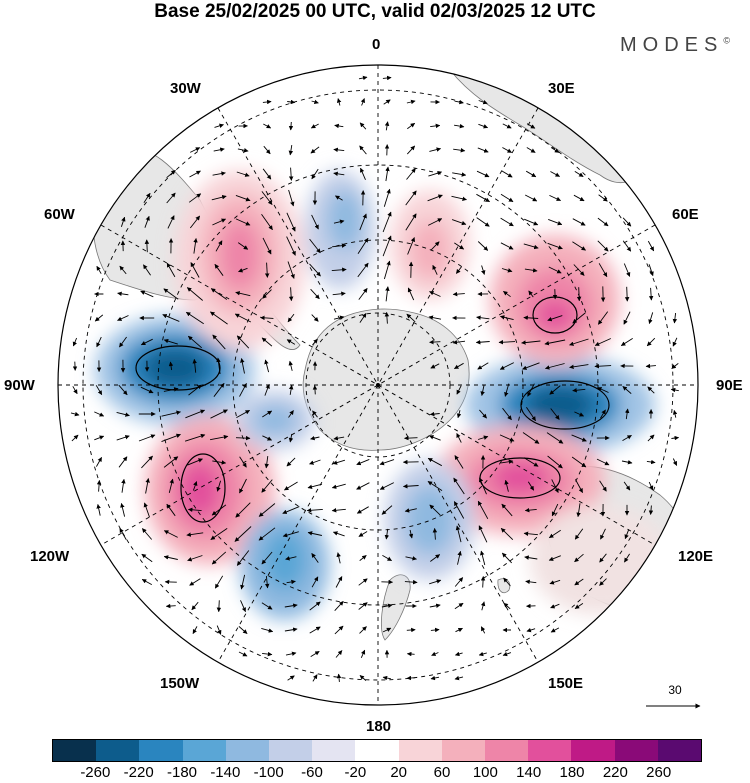  Describe the element at coordinates (615, 772) in the screenshot. I see `colorbar-tick-label: 220` at that location.